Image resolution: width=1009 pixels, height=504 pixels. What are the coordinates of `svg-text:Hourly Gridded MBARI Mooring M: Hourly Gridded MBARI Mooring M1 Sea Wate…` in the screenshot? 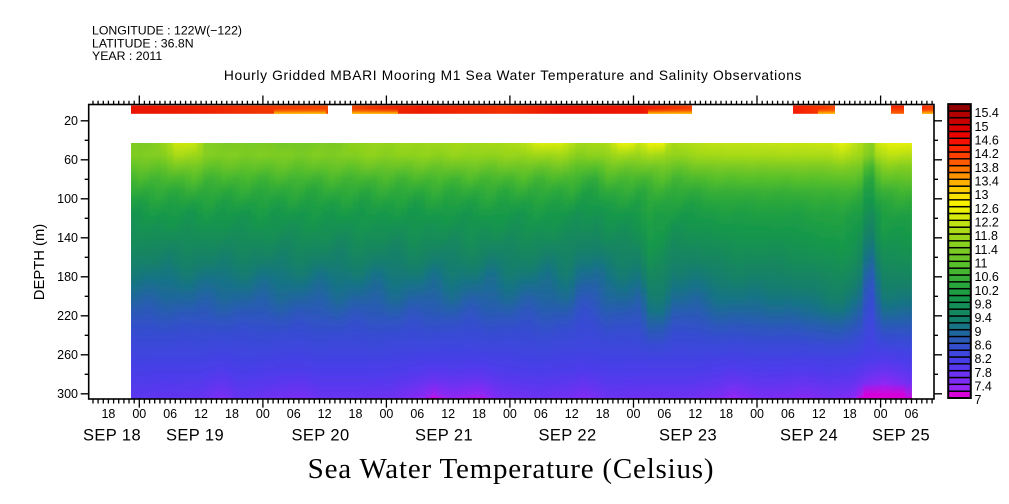 It's located at (513, 75).